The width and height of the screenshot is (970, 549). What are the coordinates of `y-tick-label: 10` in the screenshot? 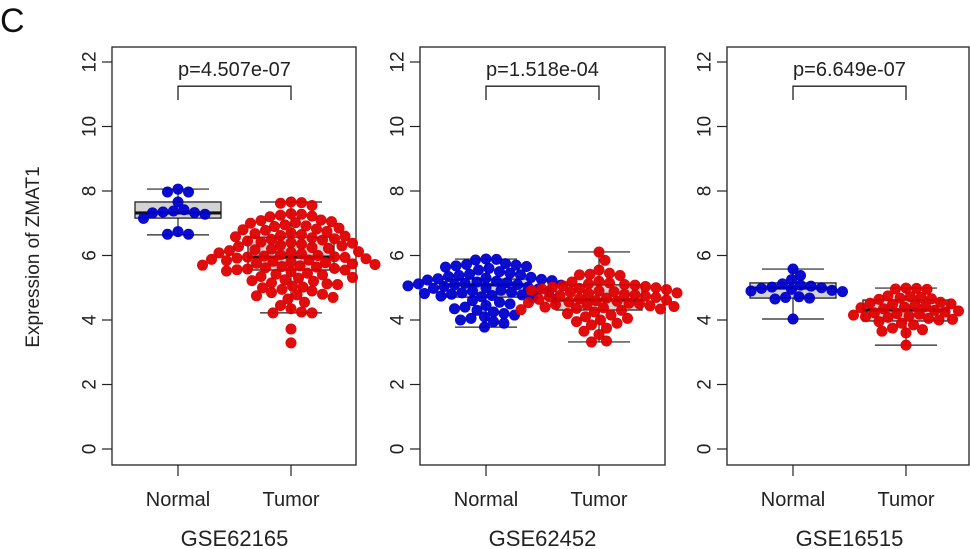 It's located at (398, 126).